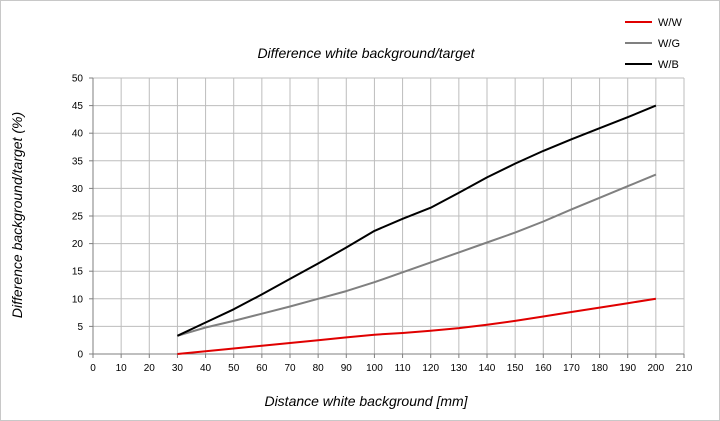 Image resolution: width=720 pixels, height=421 pixels. I want to click on y-tick-label: 25, so click(78, 217).